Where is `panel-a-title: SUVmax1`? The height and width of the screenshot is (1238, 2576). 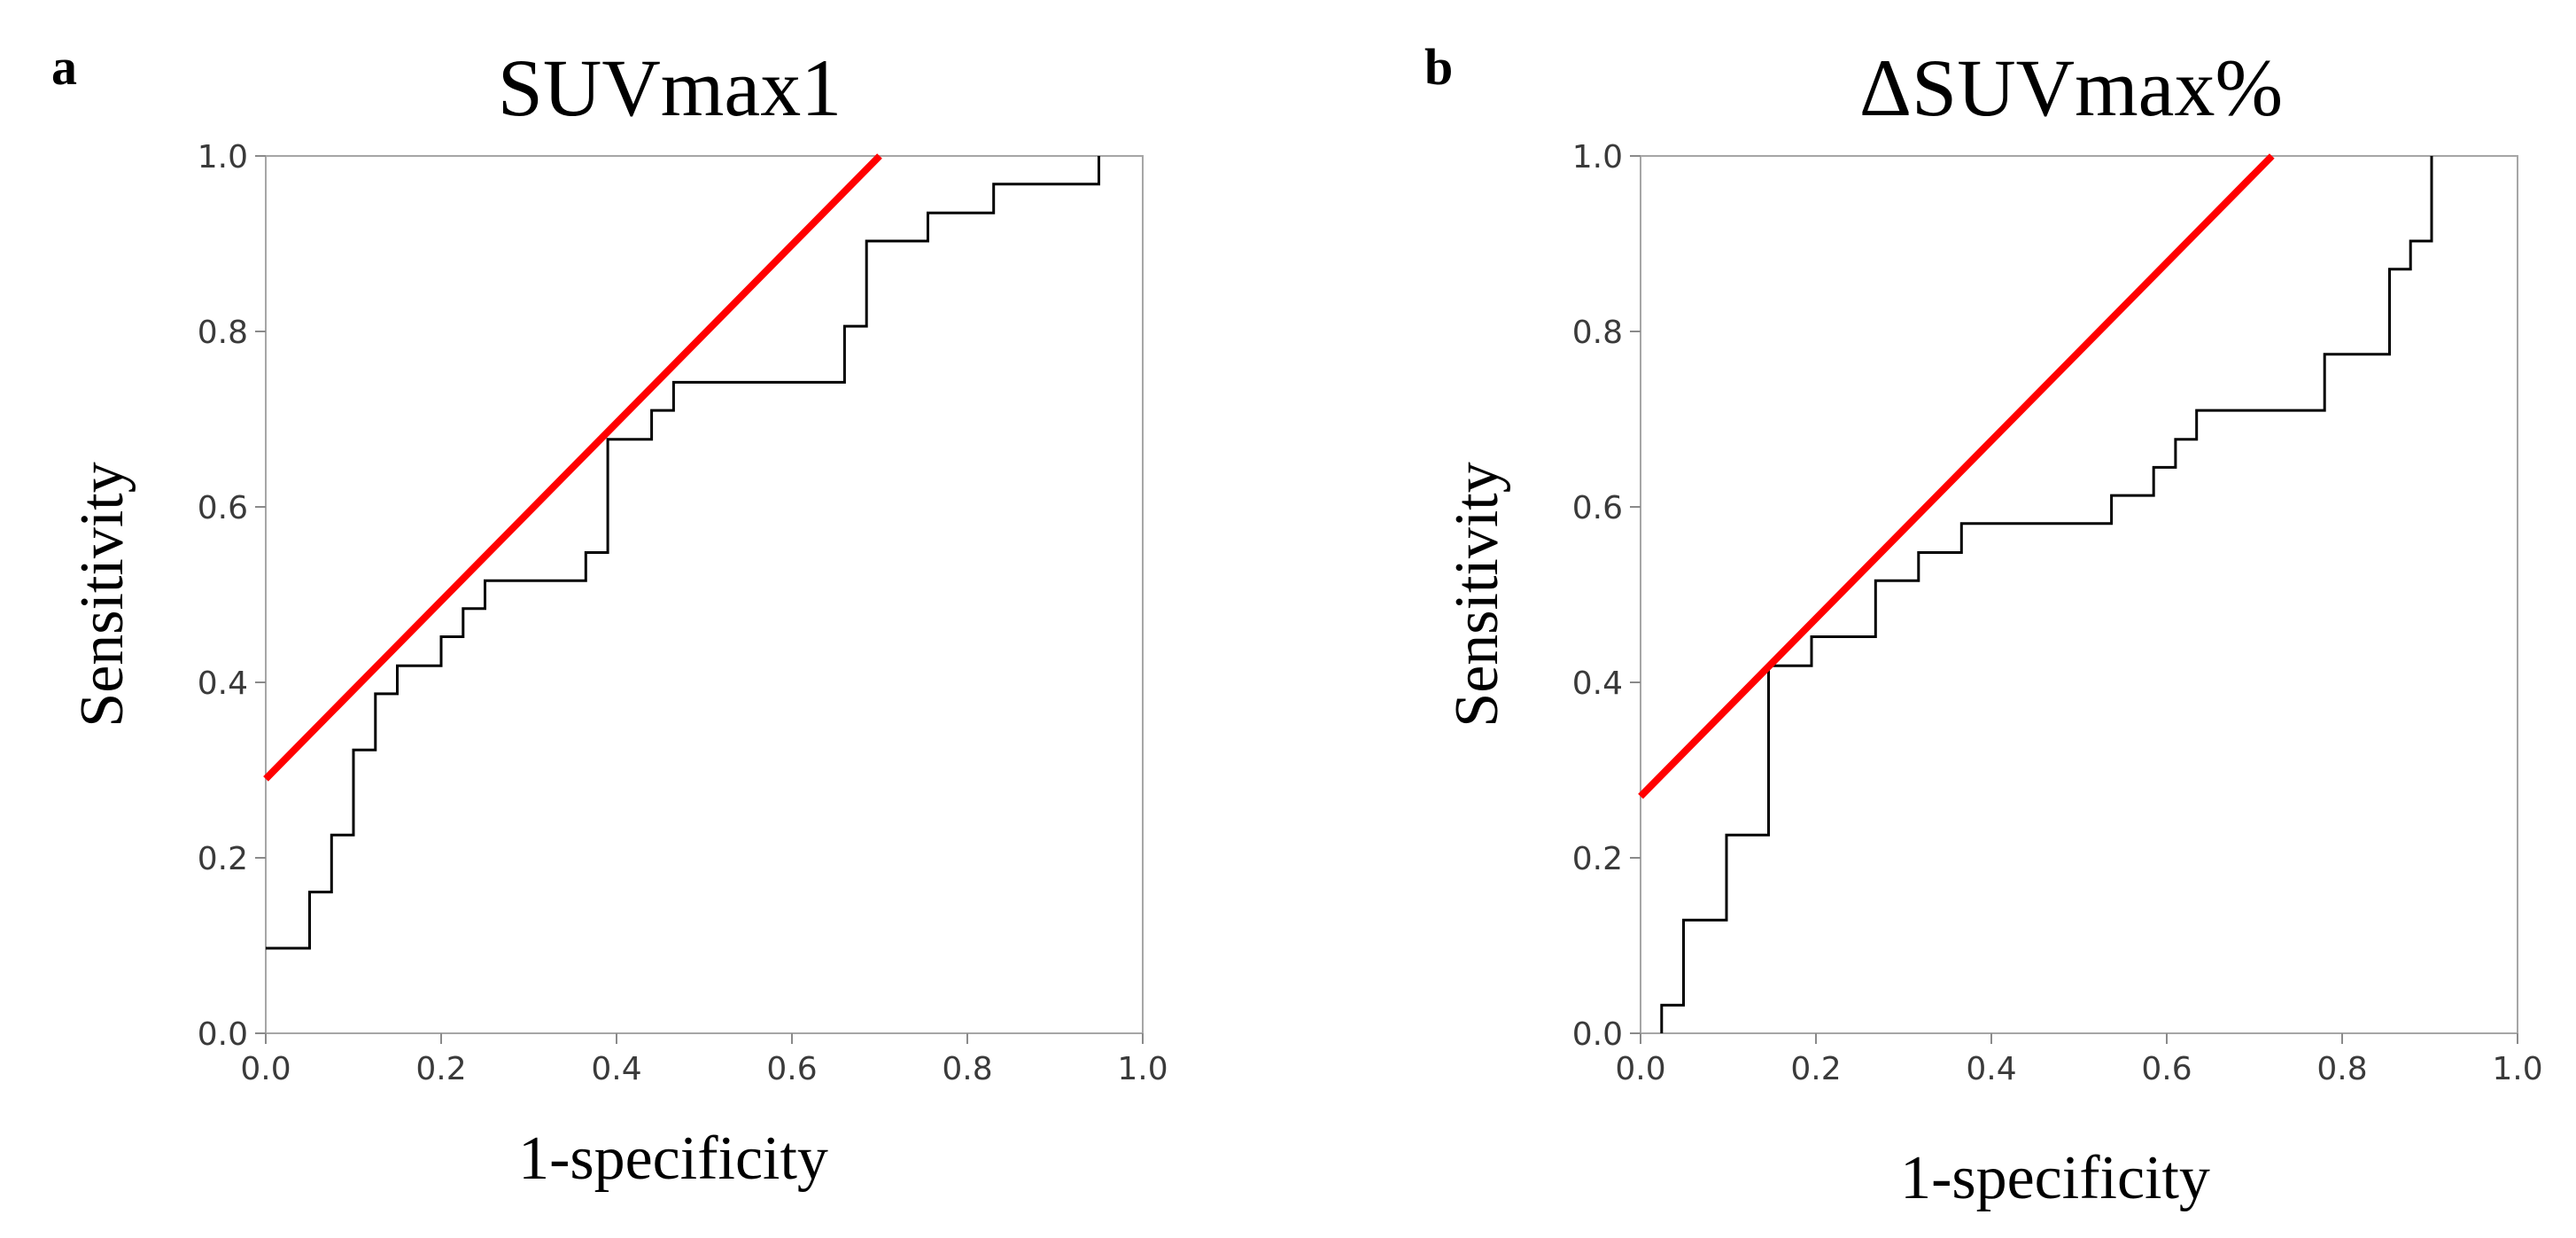 panel-a-title: SUVmax1 is located at coordinates (670, 88).